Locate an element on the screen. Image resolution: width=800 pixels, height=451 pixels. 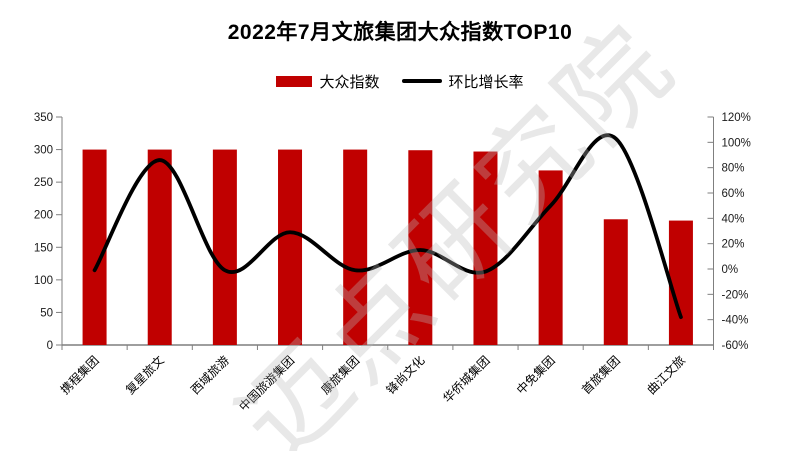
bar-携程集团 is located at coordinates (94, 247).